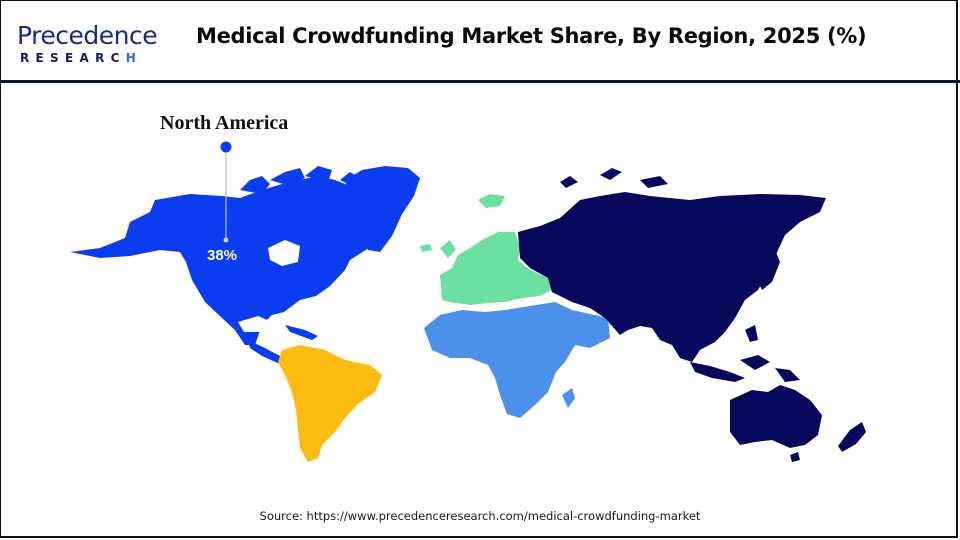 The height and width of the screenshot is (540, 960). Describe the element at coordinates (255, 324) in the screenshot. I see `gulf-of-mexico` at that location.